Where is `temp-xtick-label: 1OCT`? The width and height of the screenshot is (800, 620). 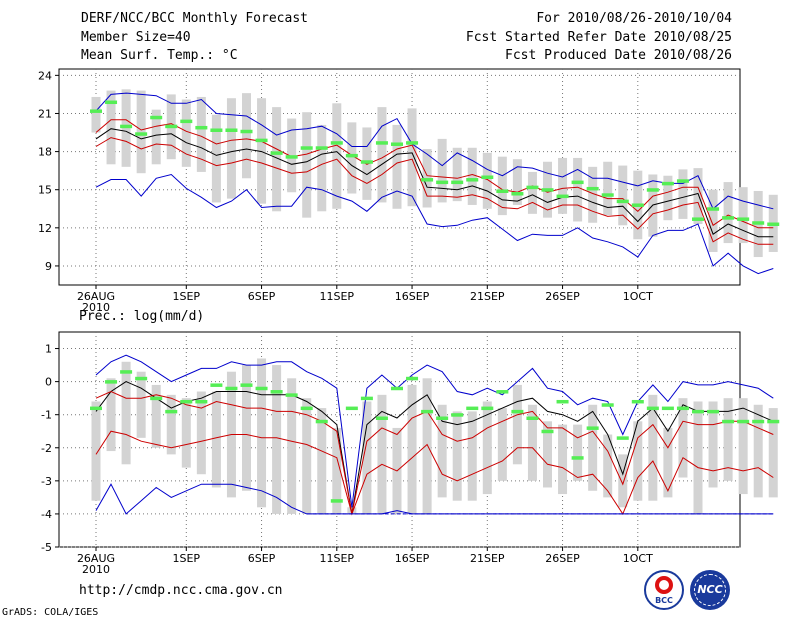 temp-xtick-label: 1OCT is located at coordinates (638, 296).